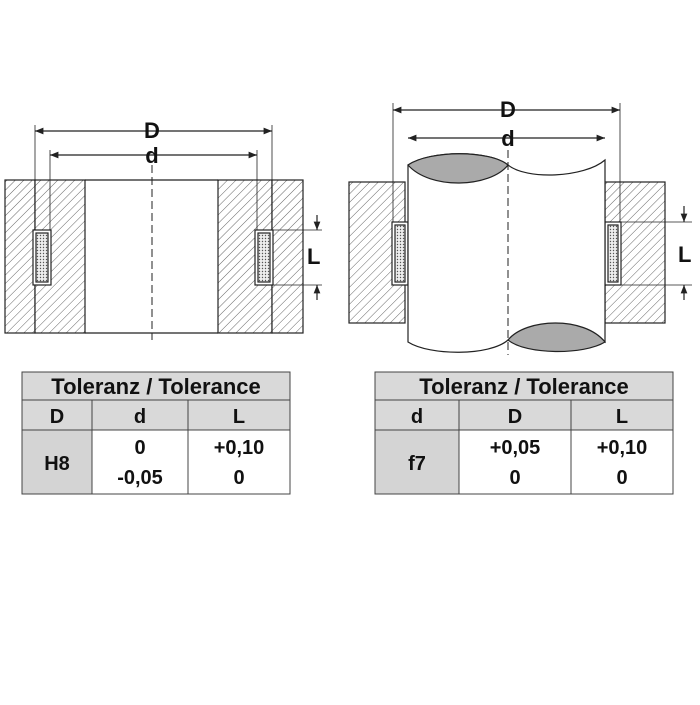 The height and width of the screenshot is (705, 700). I want to click on cell-text: H8, so click(57, 464).